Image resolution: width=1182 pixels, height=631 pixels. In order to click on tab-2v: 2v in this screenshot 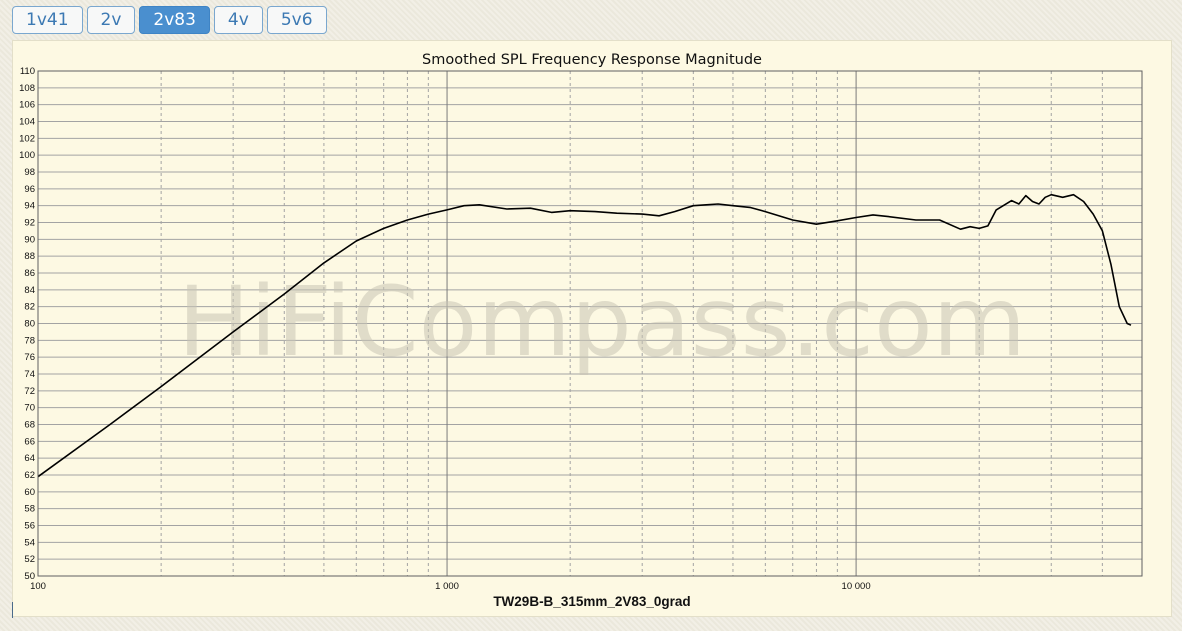, I will do `click(111, 20)`.